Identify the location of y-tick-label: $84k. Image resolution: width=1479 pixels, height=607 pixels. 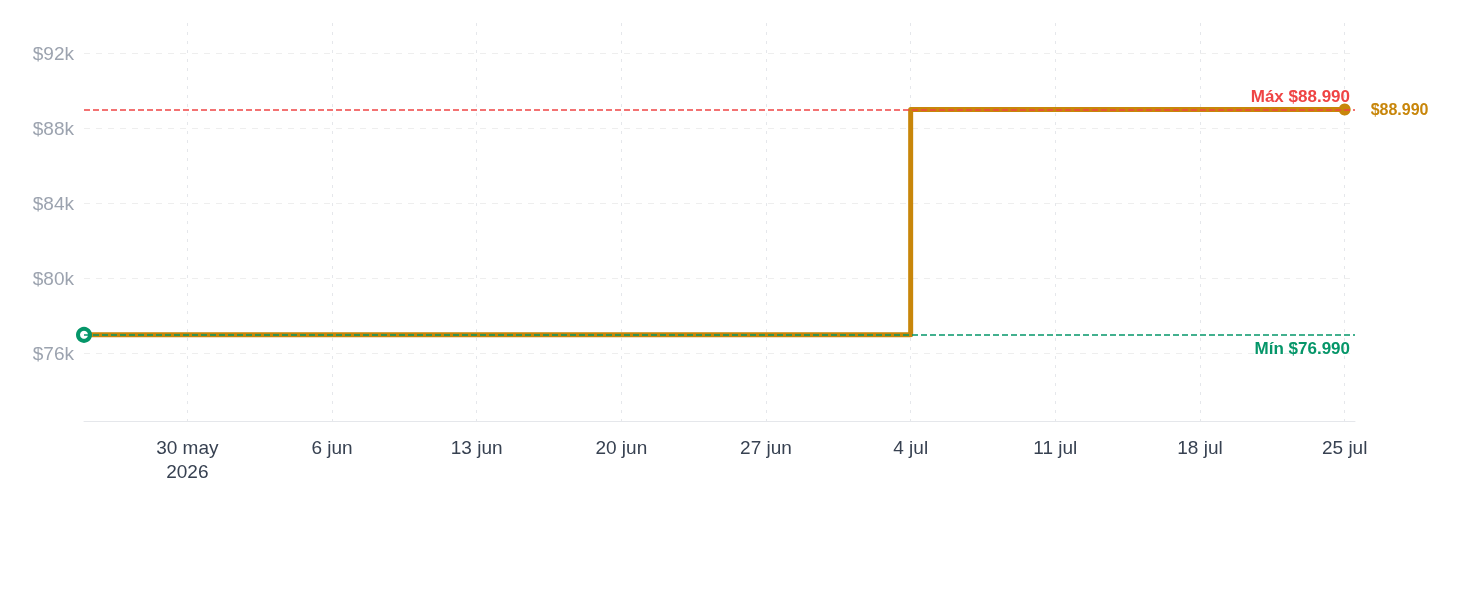
(53, 203).